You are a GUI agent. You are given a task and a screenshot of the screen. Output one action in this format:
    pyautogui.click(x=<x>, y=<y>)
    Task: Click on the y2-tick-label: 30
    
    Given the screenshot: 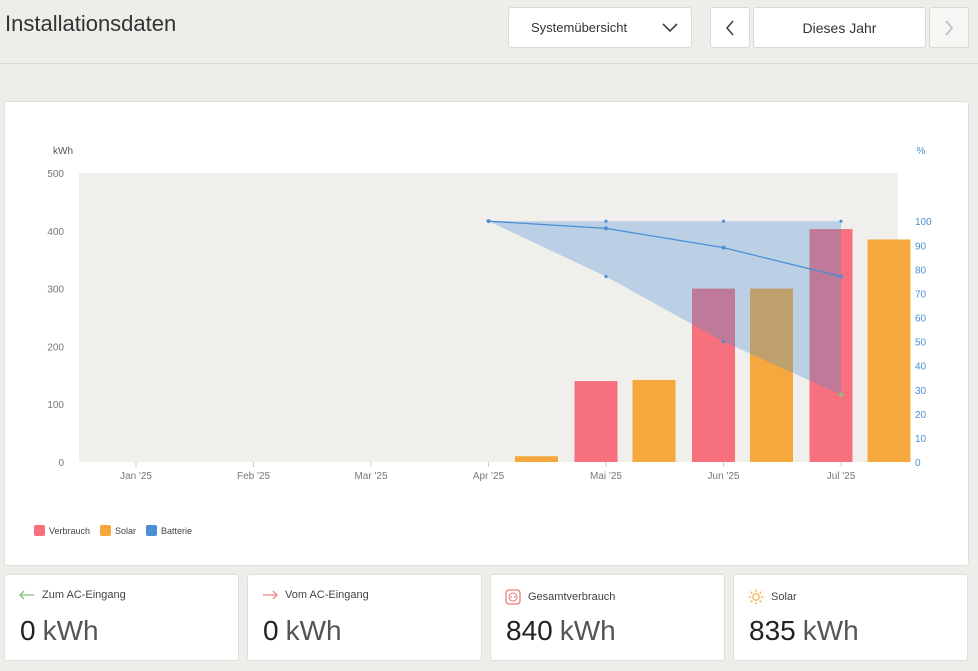 What is the action you would take?
    pyautogui.click(x=921, y=391)
    